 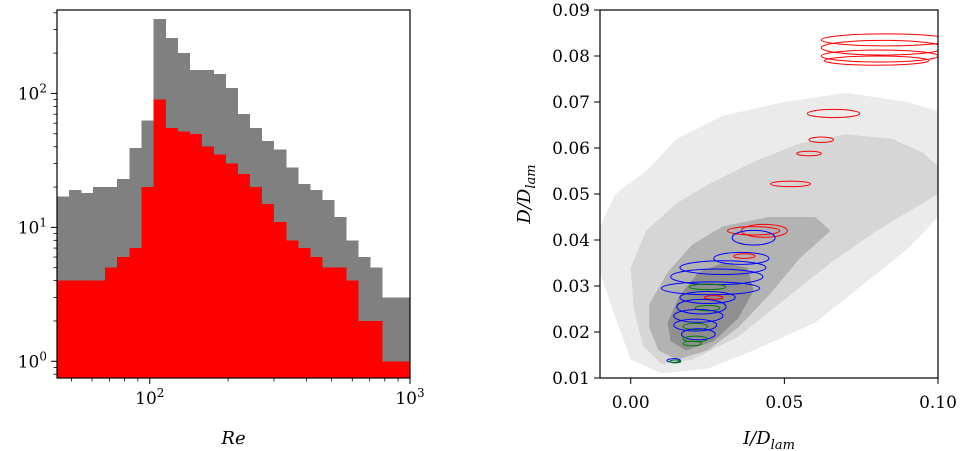 What do you see at coordinates (32, 92) in the screenshot?
I see `y-tick-label: 10²` at bounding box center [32, 92].